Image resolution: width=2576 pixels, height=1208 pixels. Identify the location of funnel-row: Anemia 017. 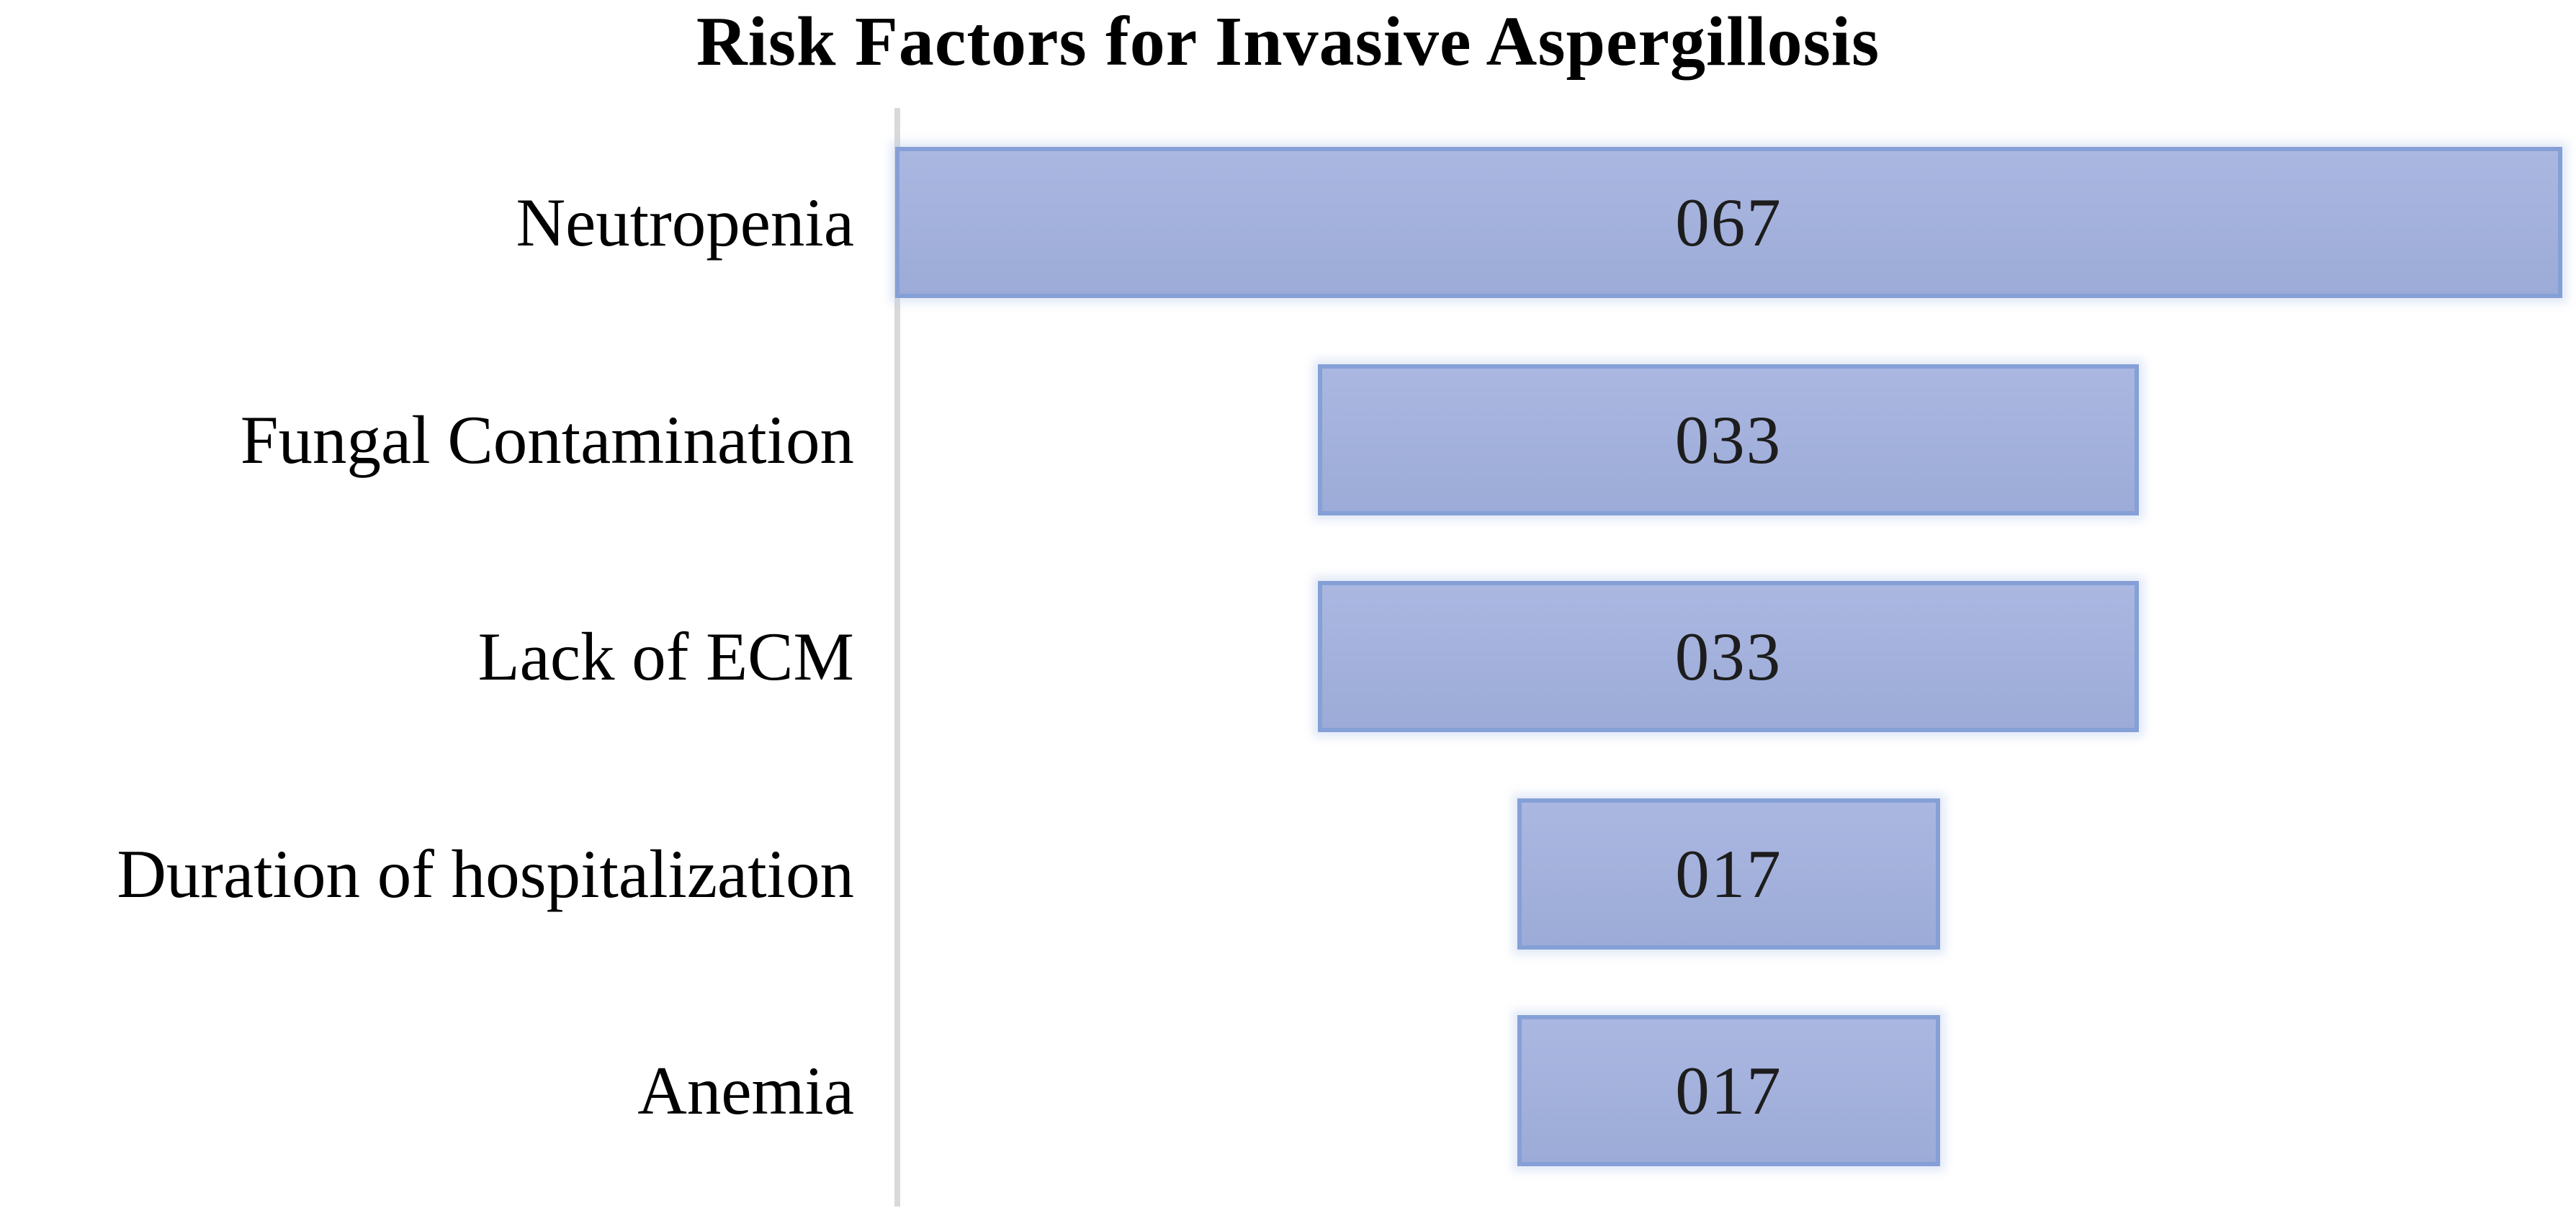
(1288, 1090).